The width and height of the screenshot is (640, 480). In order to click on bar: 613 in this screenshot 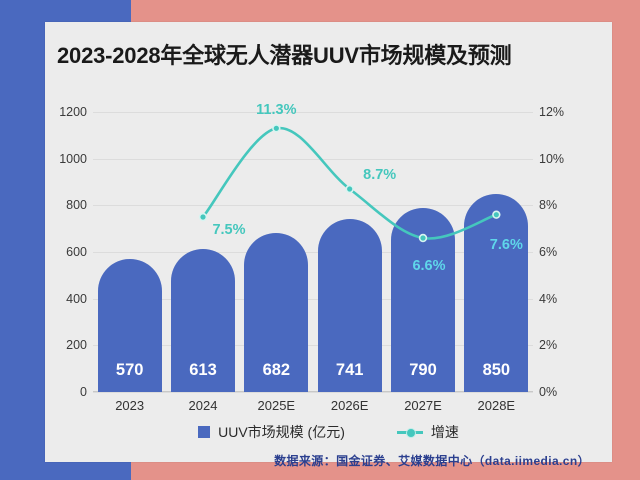, I will do `click(203, 320)`.